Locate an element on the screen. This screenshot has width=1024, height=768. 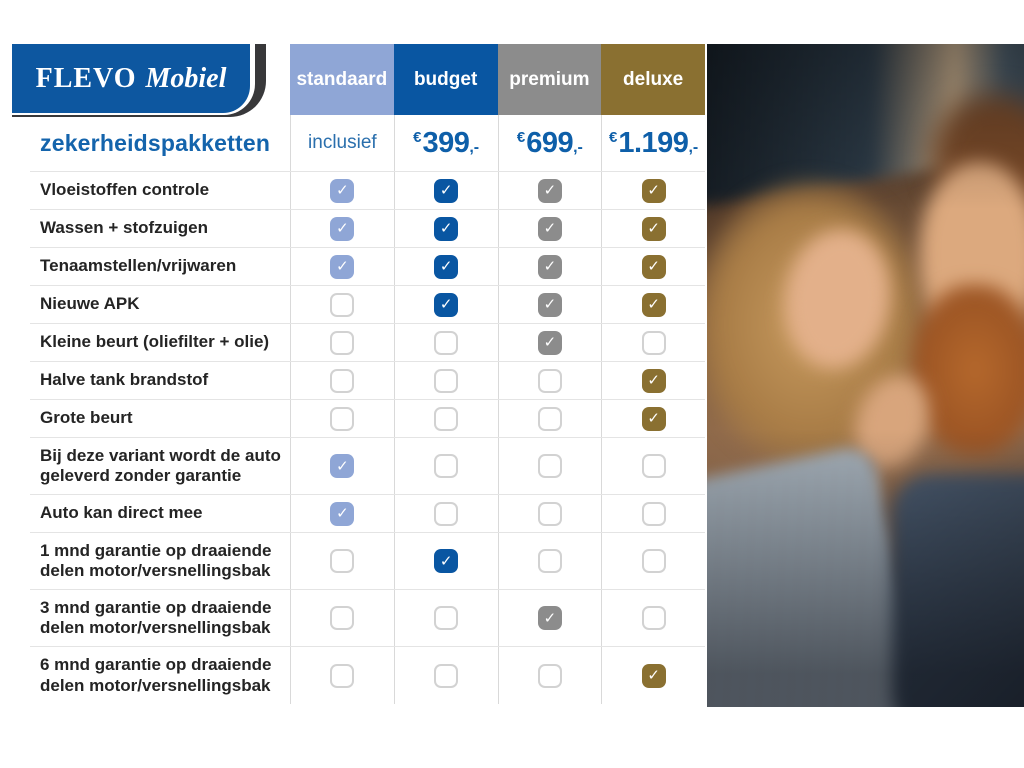
price-amount: 699 is located at coordinates (550, 142).